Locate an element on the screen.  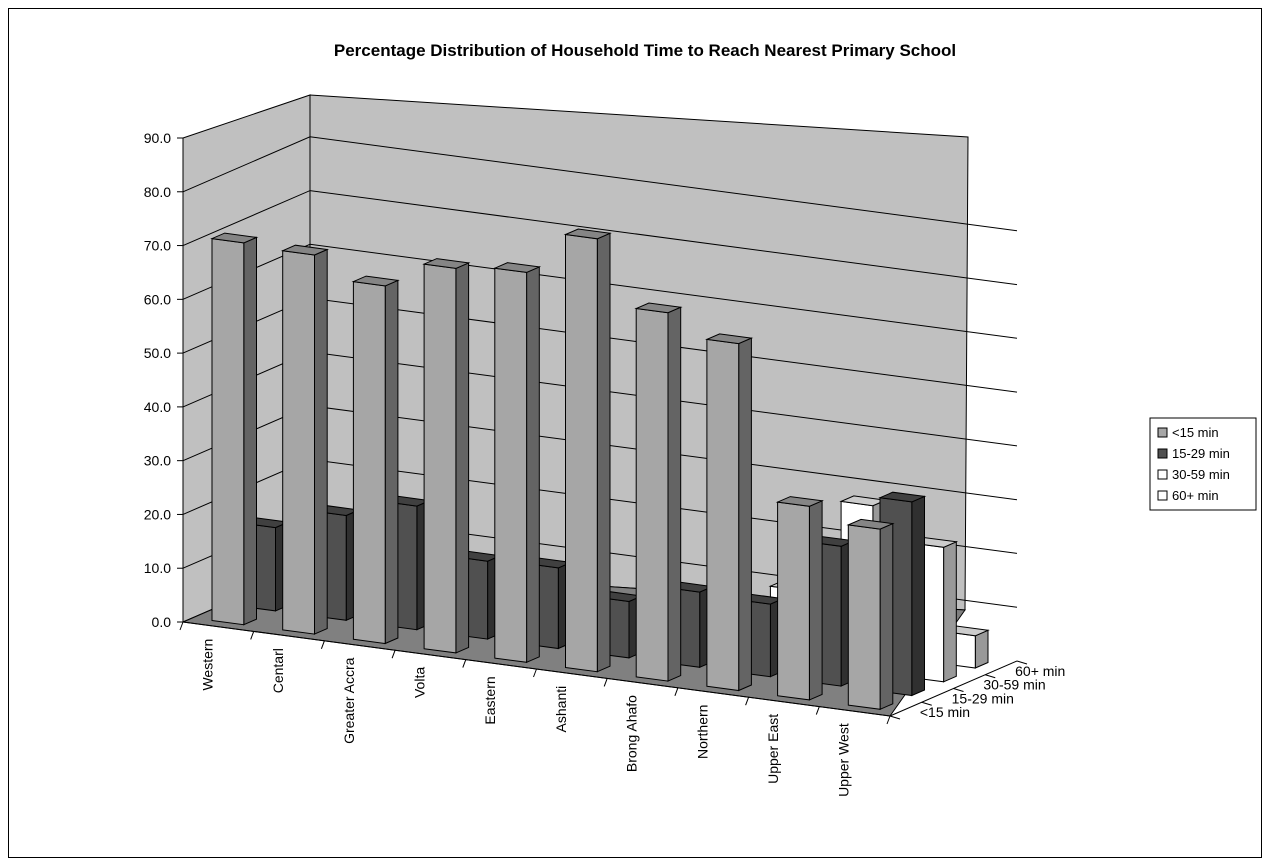
y-tick-label: 0.0 is located at coordinates (162, 622).